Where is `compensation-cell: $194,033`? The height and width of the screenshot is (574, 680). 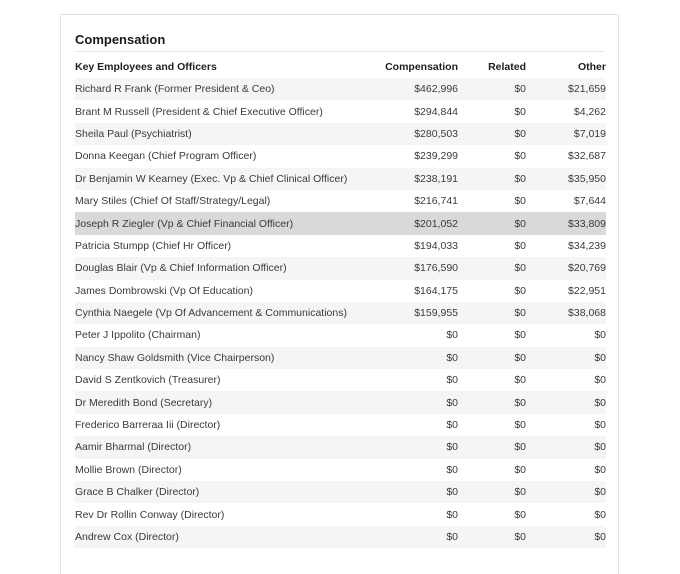
compensation-cell: $194,033 is located at coordinates (413, 246).